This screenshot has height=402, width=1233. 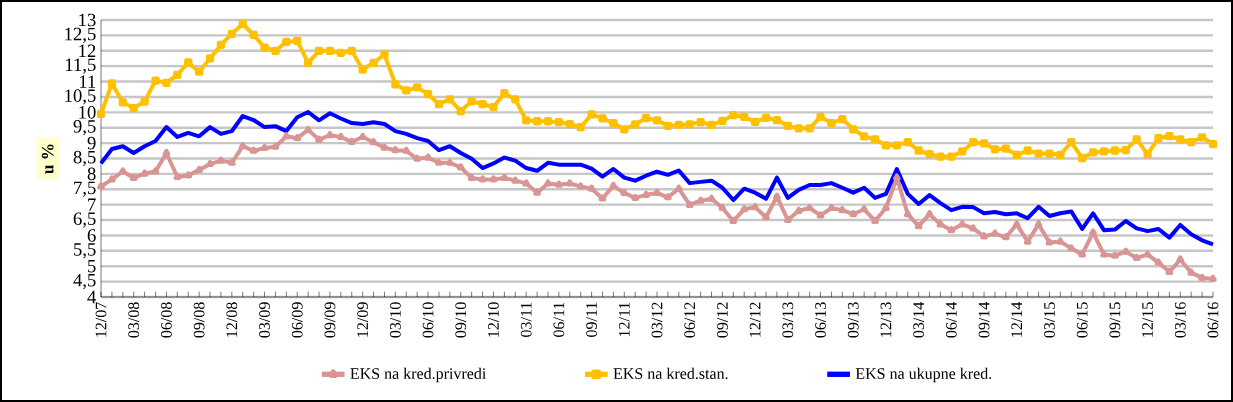 What do you see at coordinates (85, 251) in the screenshot?
I see `y-tick-label: 5,5` at bounding box center [85, 251].